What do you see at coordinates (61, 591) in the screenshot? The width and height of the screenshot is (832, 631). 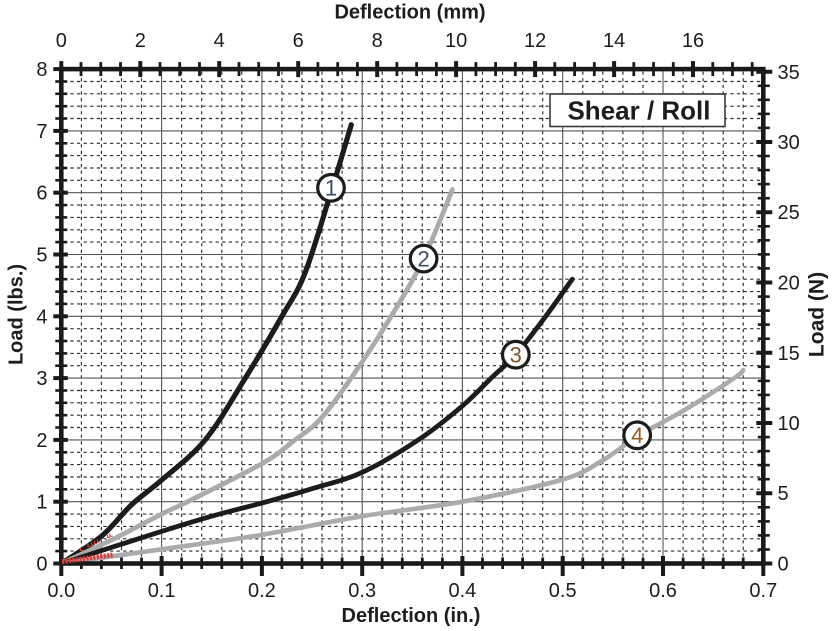 I see `svg-text: 0.0` at bounding box center [61, 591].